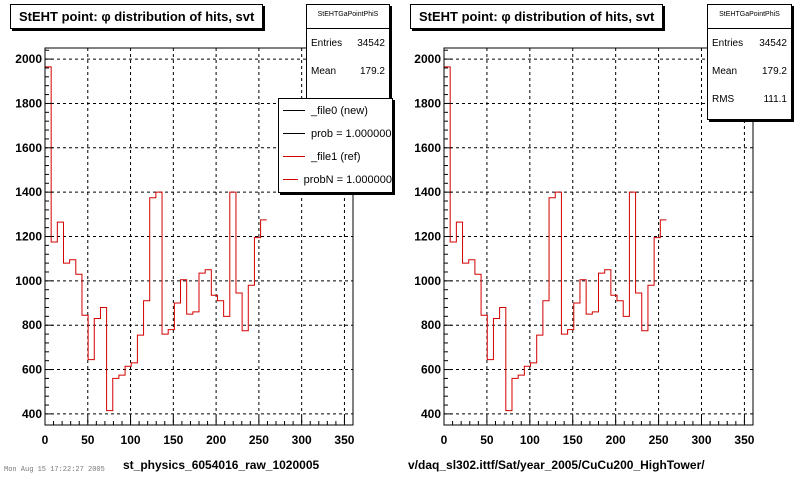  What do you see at coordinates (537, 16) in the screenshot?
I see `right-chart-title: StEHT point: φ distribution of hits, svt` at bounding box center [537, 16].